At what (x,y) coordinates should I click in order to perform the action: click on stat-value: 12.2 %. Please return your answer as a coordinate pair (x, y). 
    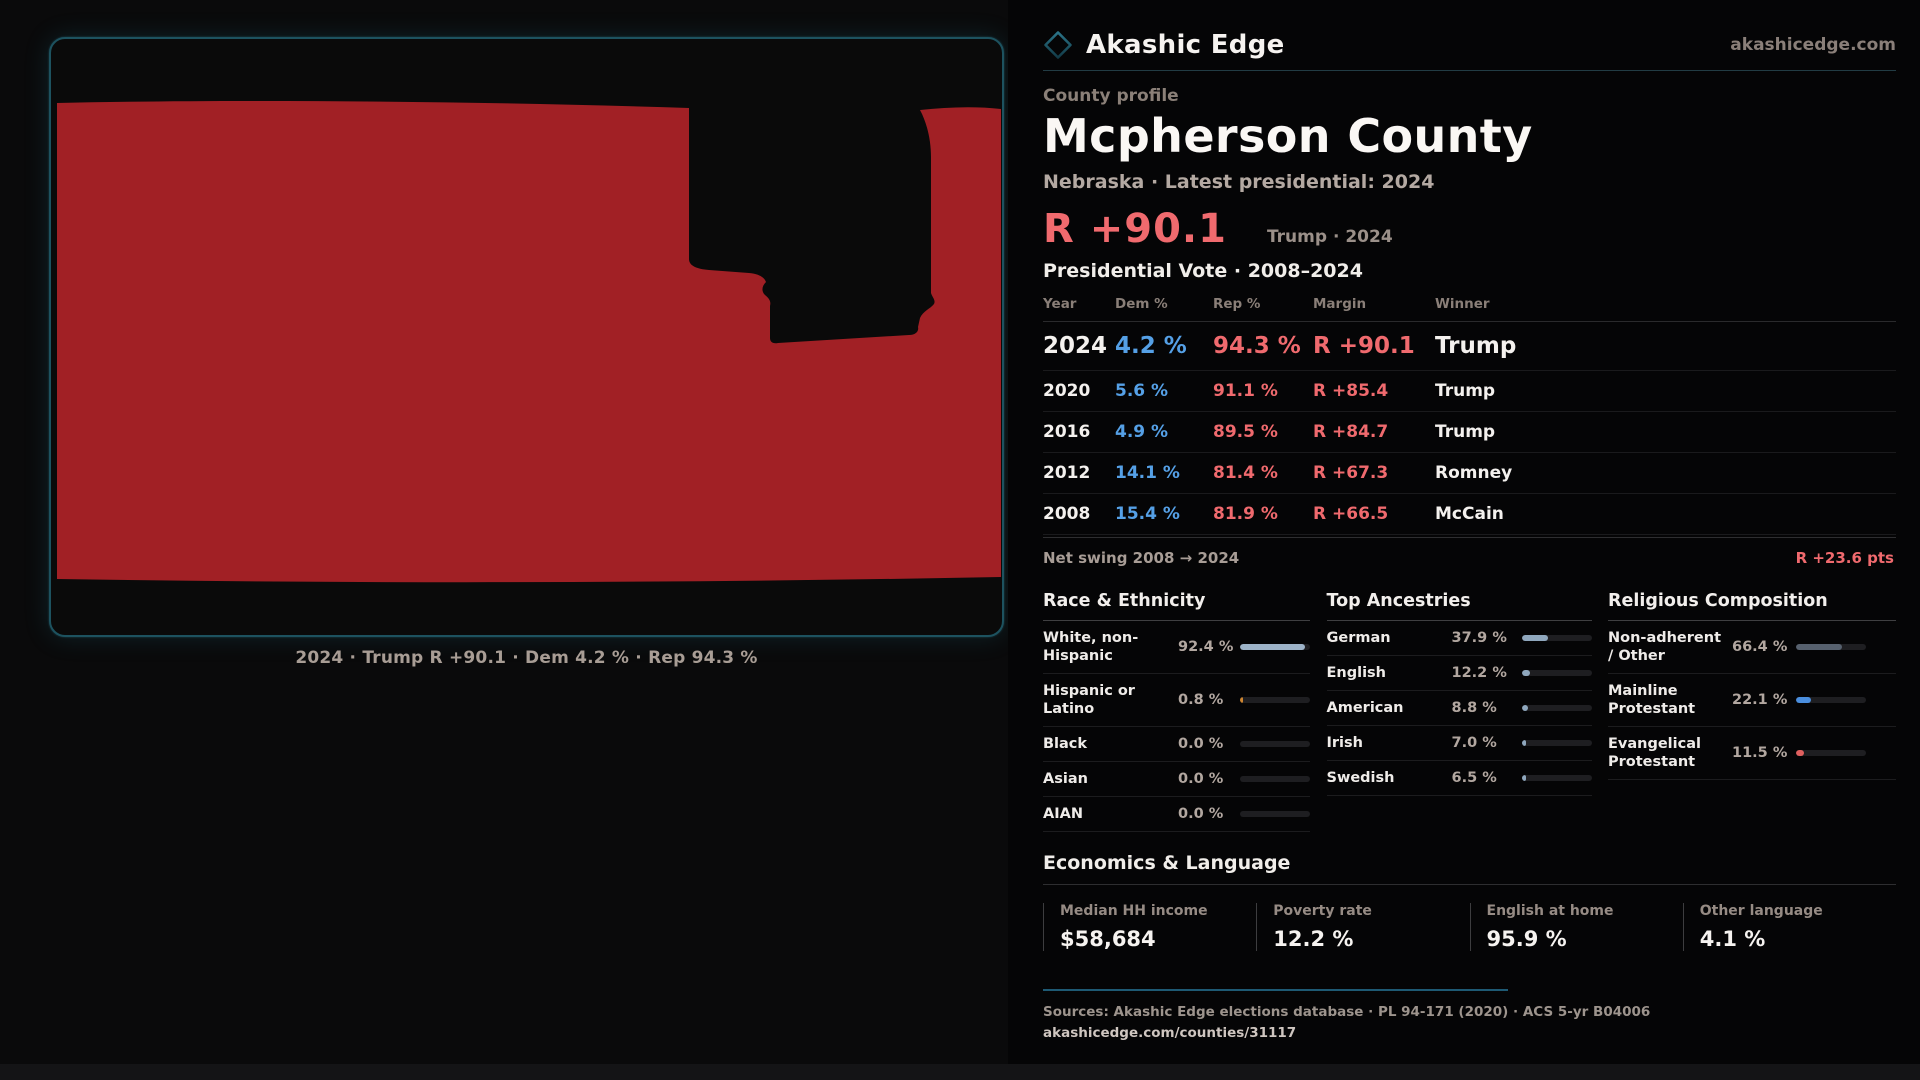
    Looking at the image, I should click on (1313, 939).